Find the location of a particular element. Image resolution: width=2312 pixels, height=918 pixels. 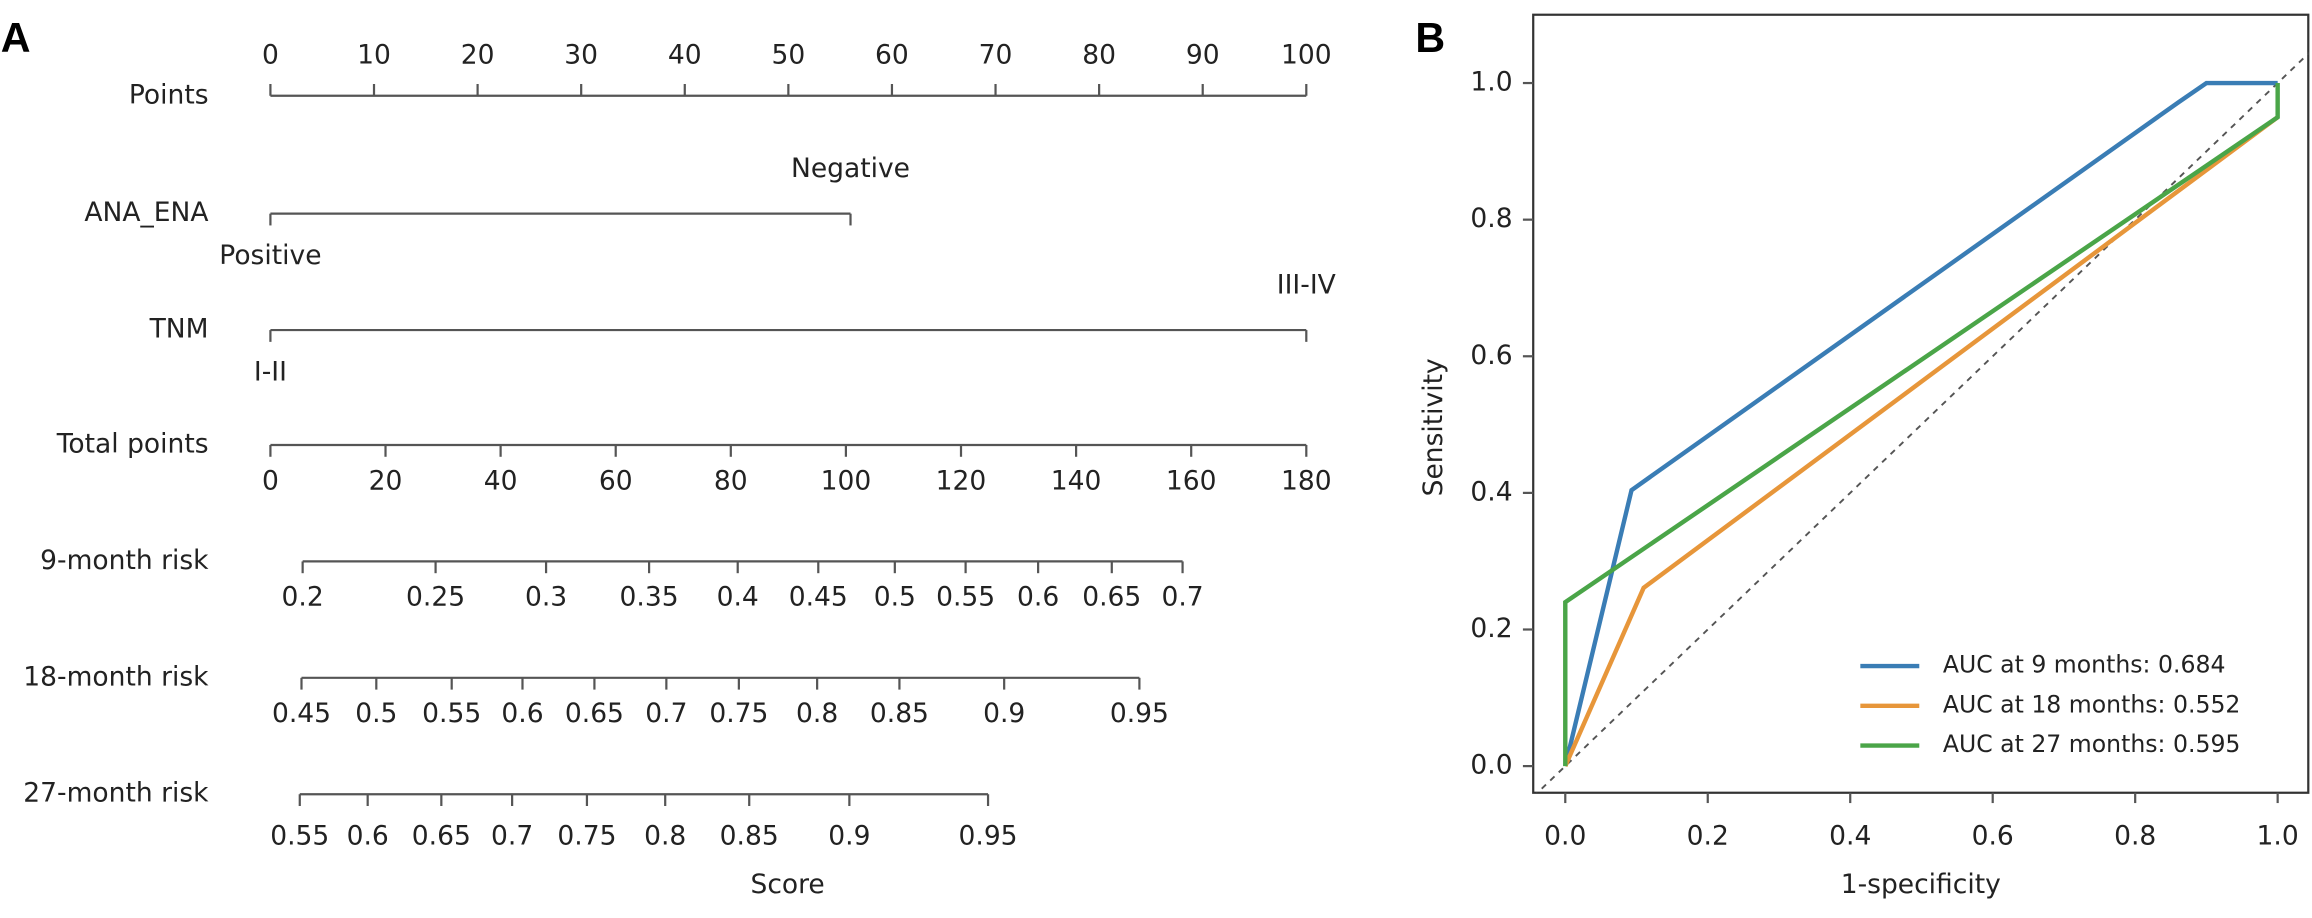

row-label: Points is located at coordinates (169, 94).